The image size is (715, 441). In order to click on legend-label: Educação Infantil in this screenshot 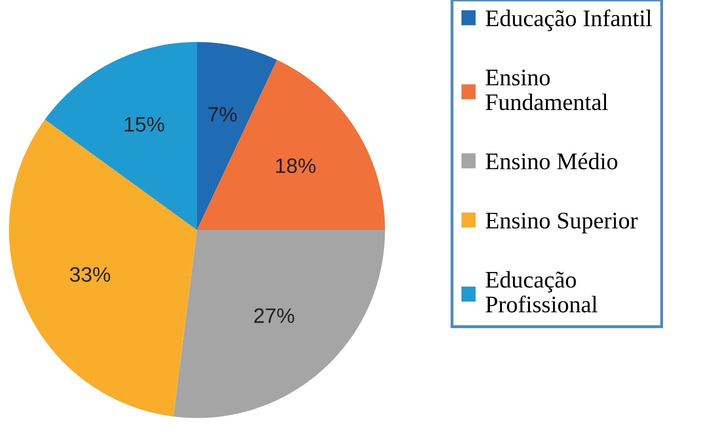, I will do `click(569, 20)`.